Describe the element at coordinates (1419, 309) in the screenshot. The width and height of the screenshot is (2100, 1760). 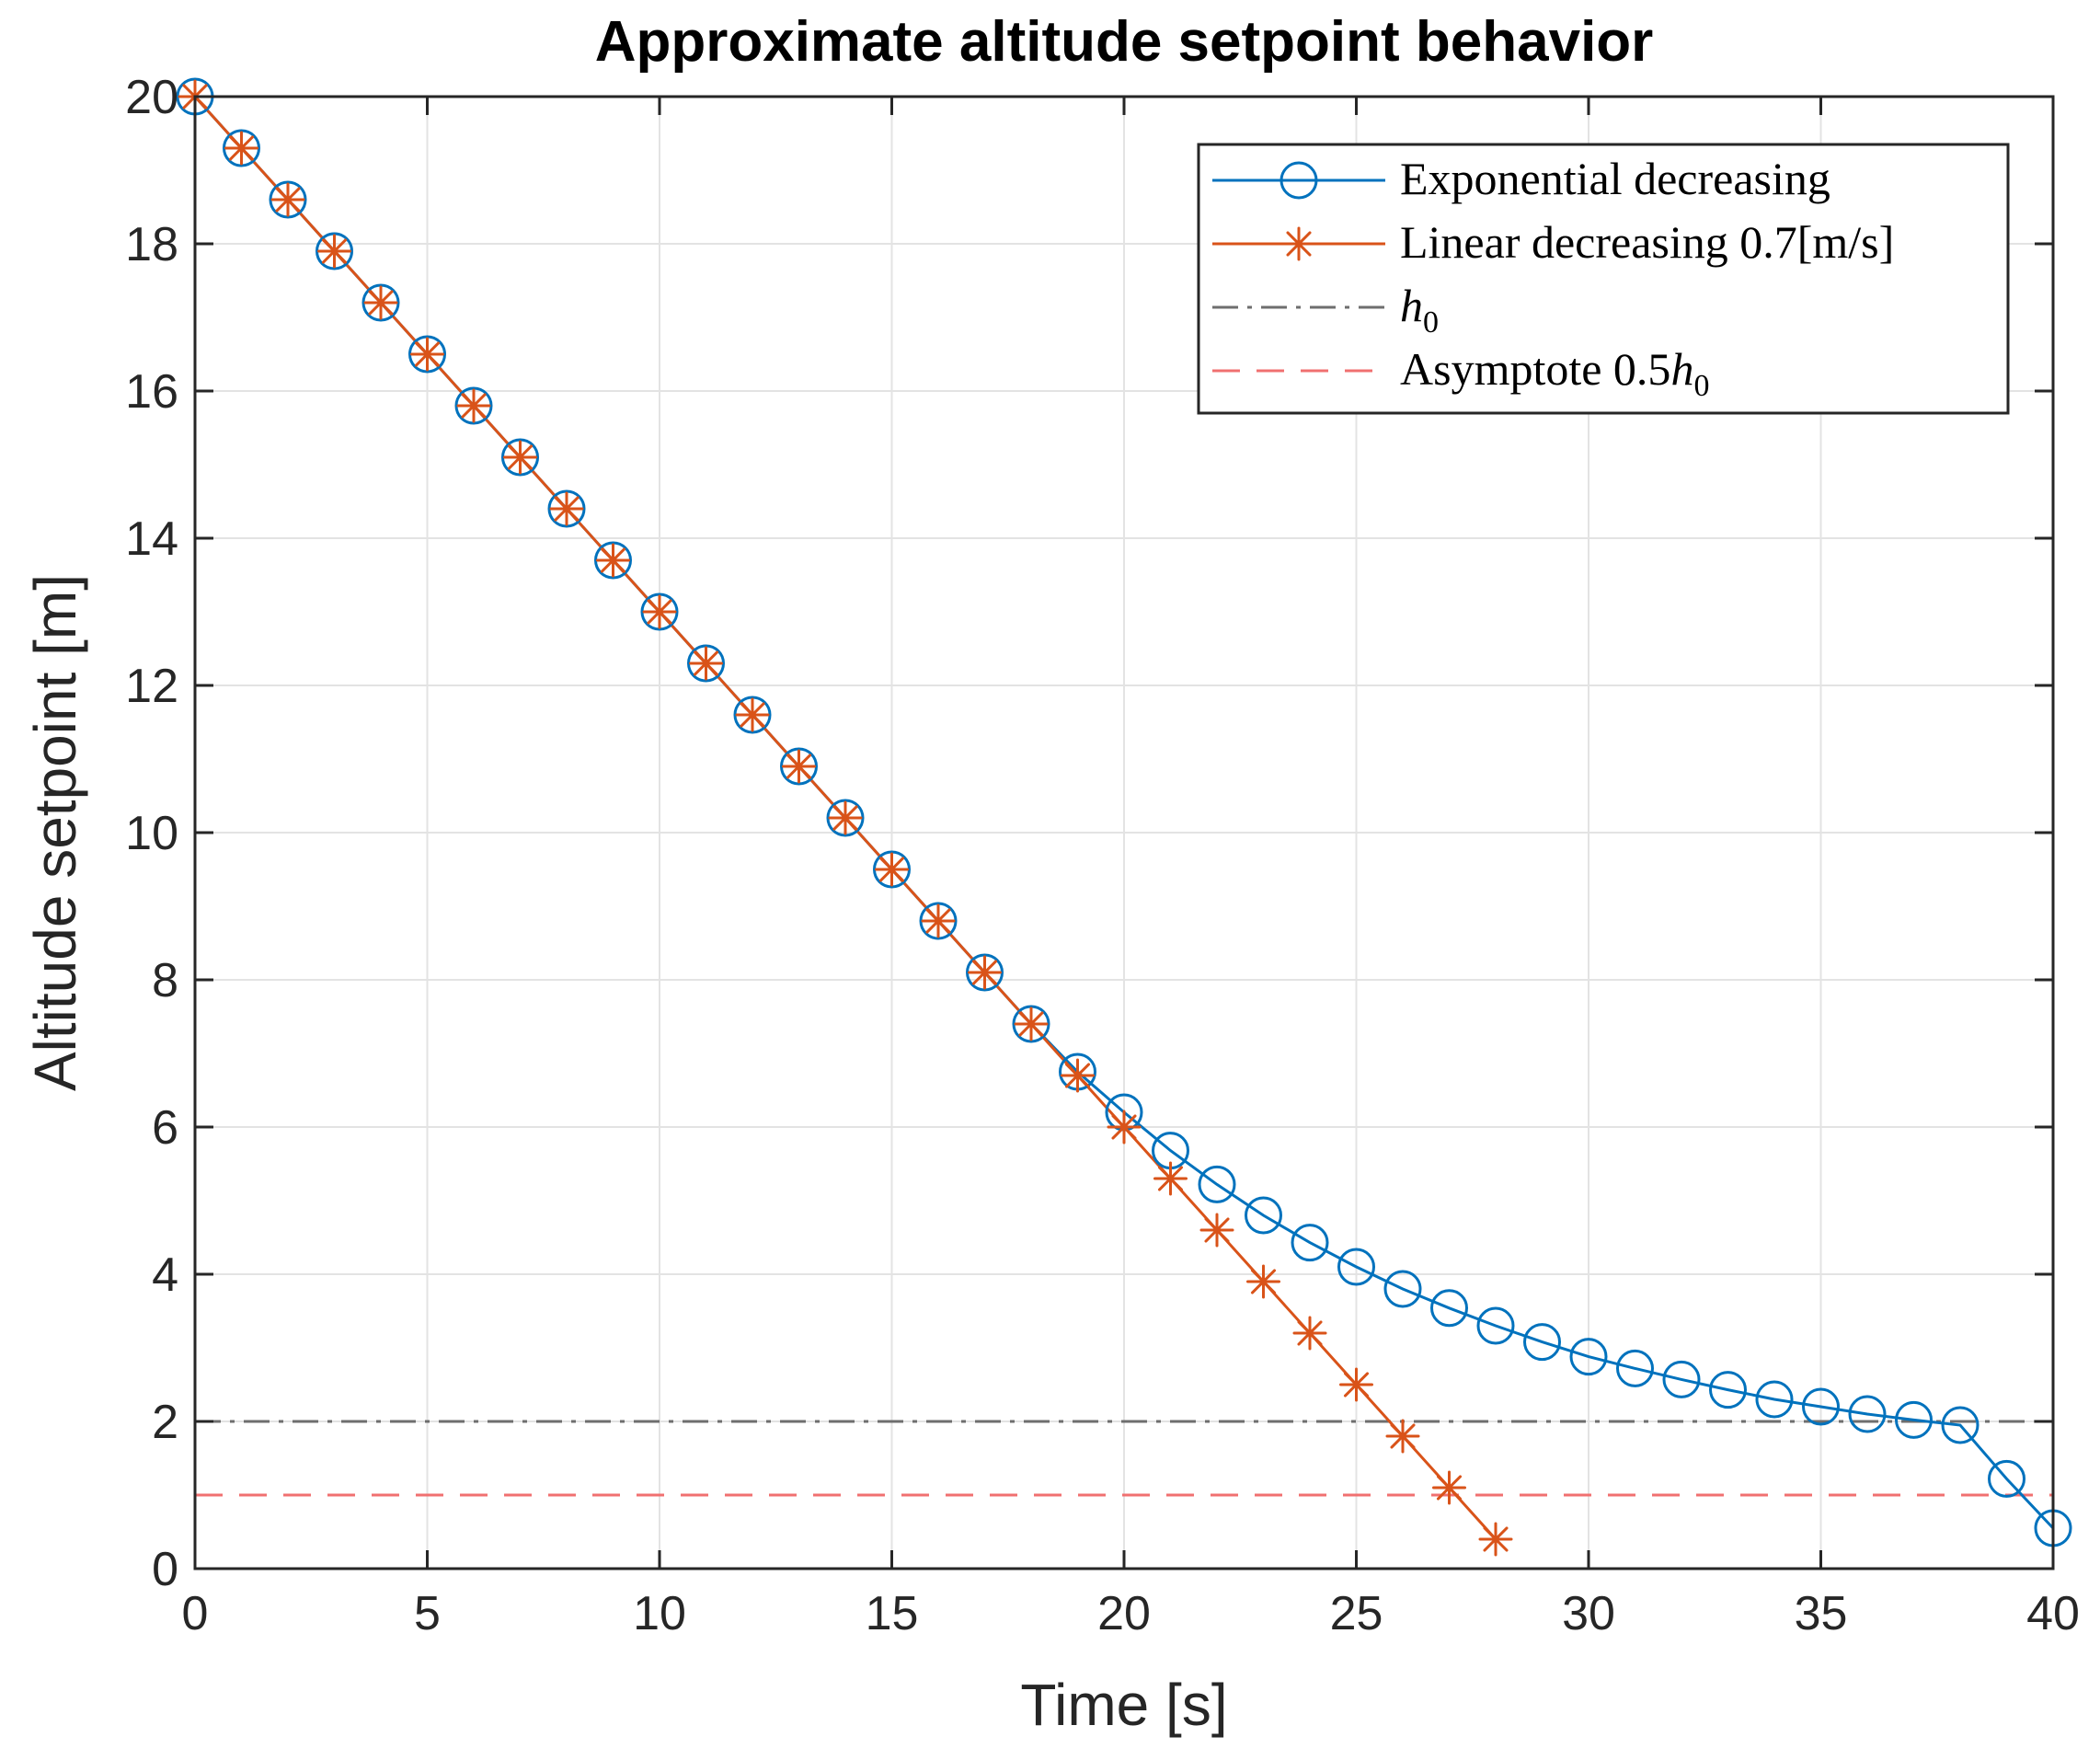
I see `legend-label-h0: h0` at that location.